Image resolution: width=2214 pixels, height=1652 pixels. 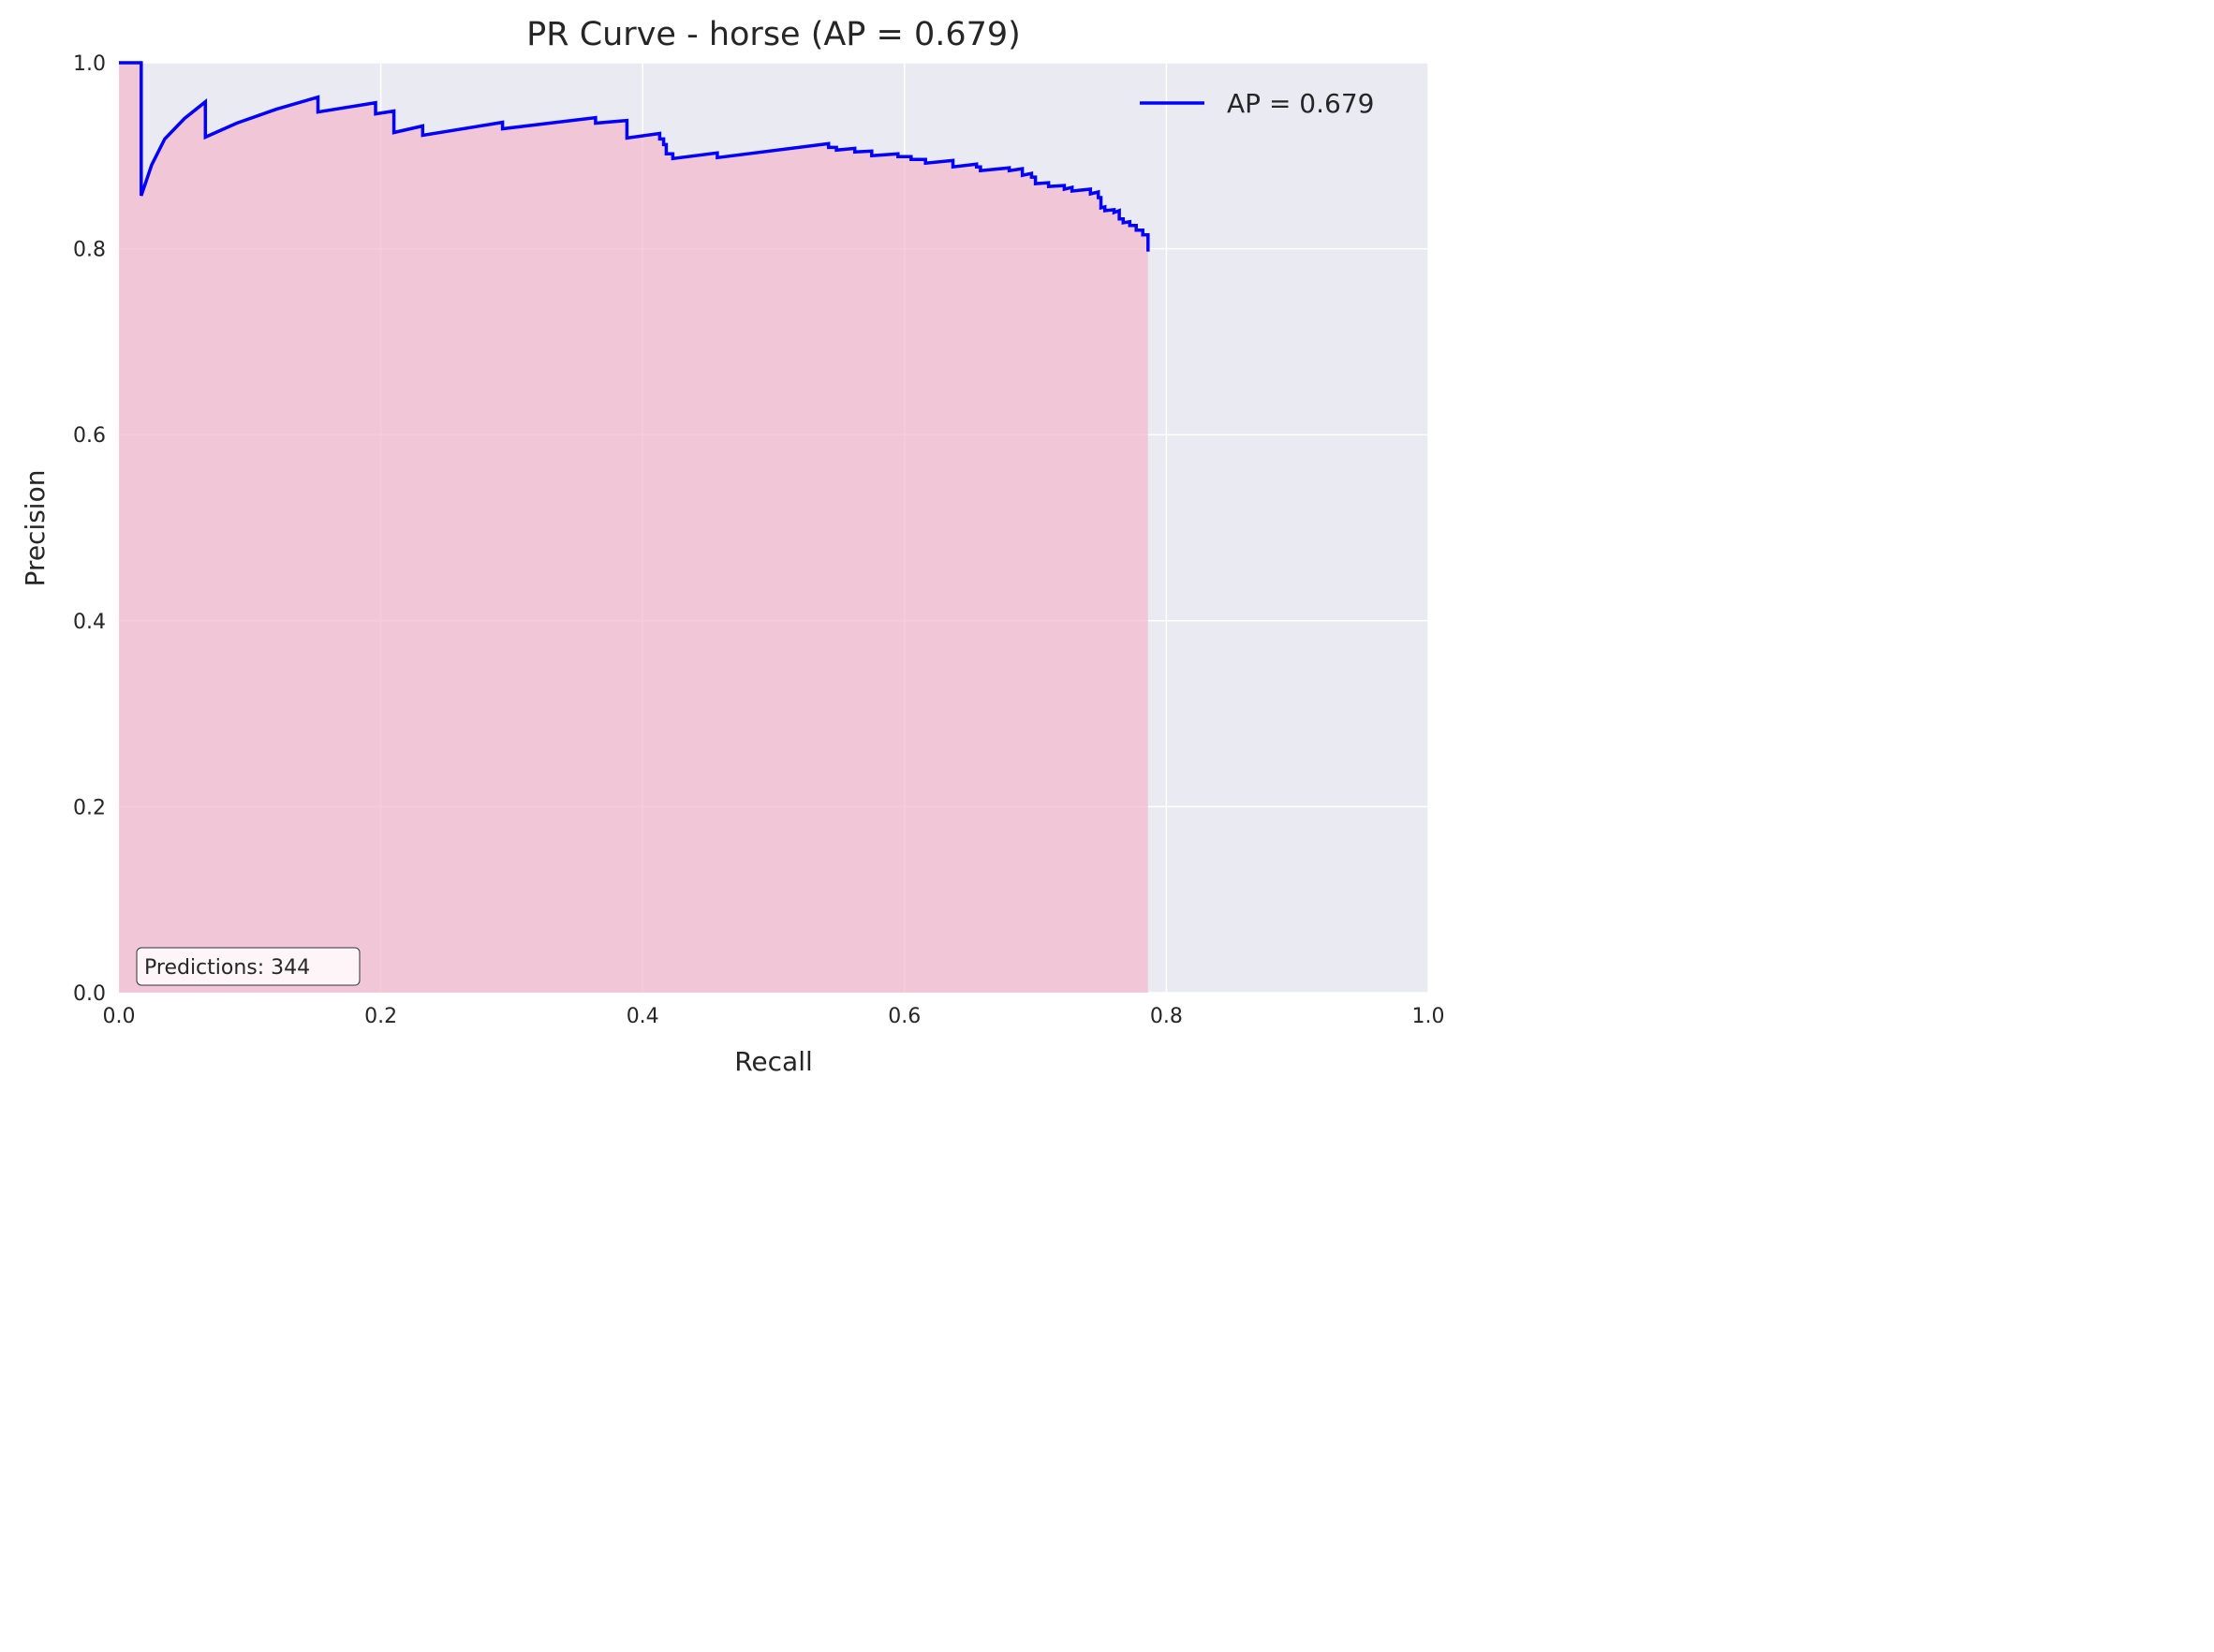 What do you see at coordinates (634, 156) in the screenshot?
I see `pr-curve-line` at bounding box center [634, 156].